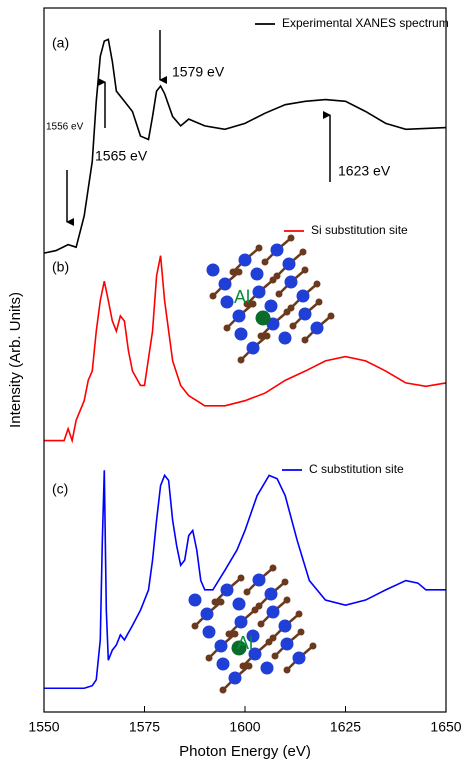 This screenshot has width=466, height=760. What do you see at coordinates (60, 489) in the screenshot?
I see `annotation: (c)` at bounding box center [60, 489].